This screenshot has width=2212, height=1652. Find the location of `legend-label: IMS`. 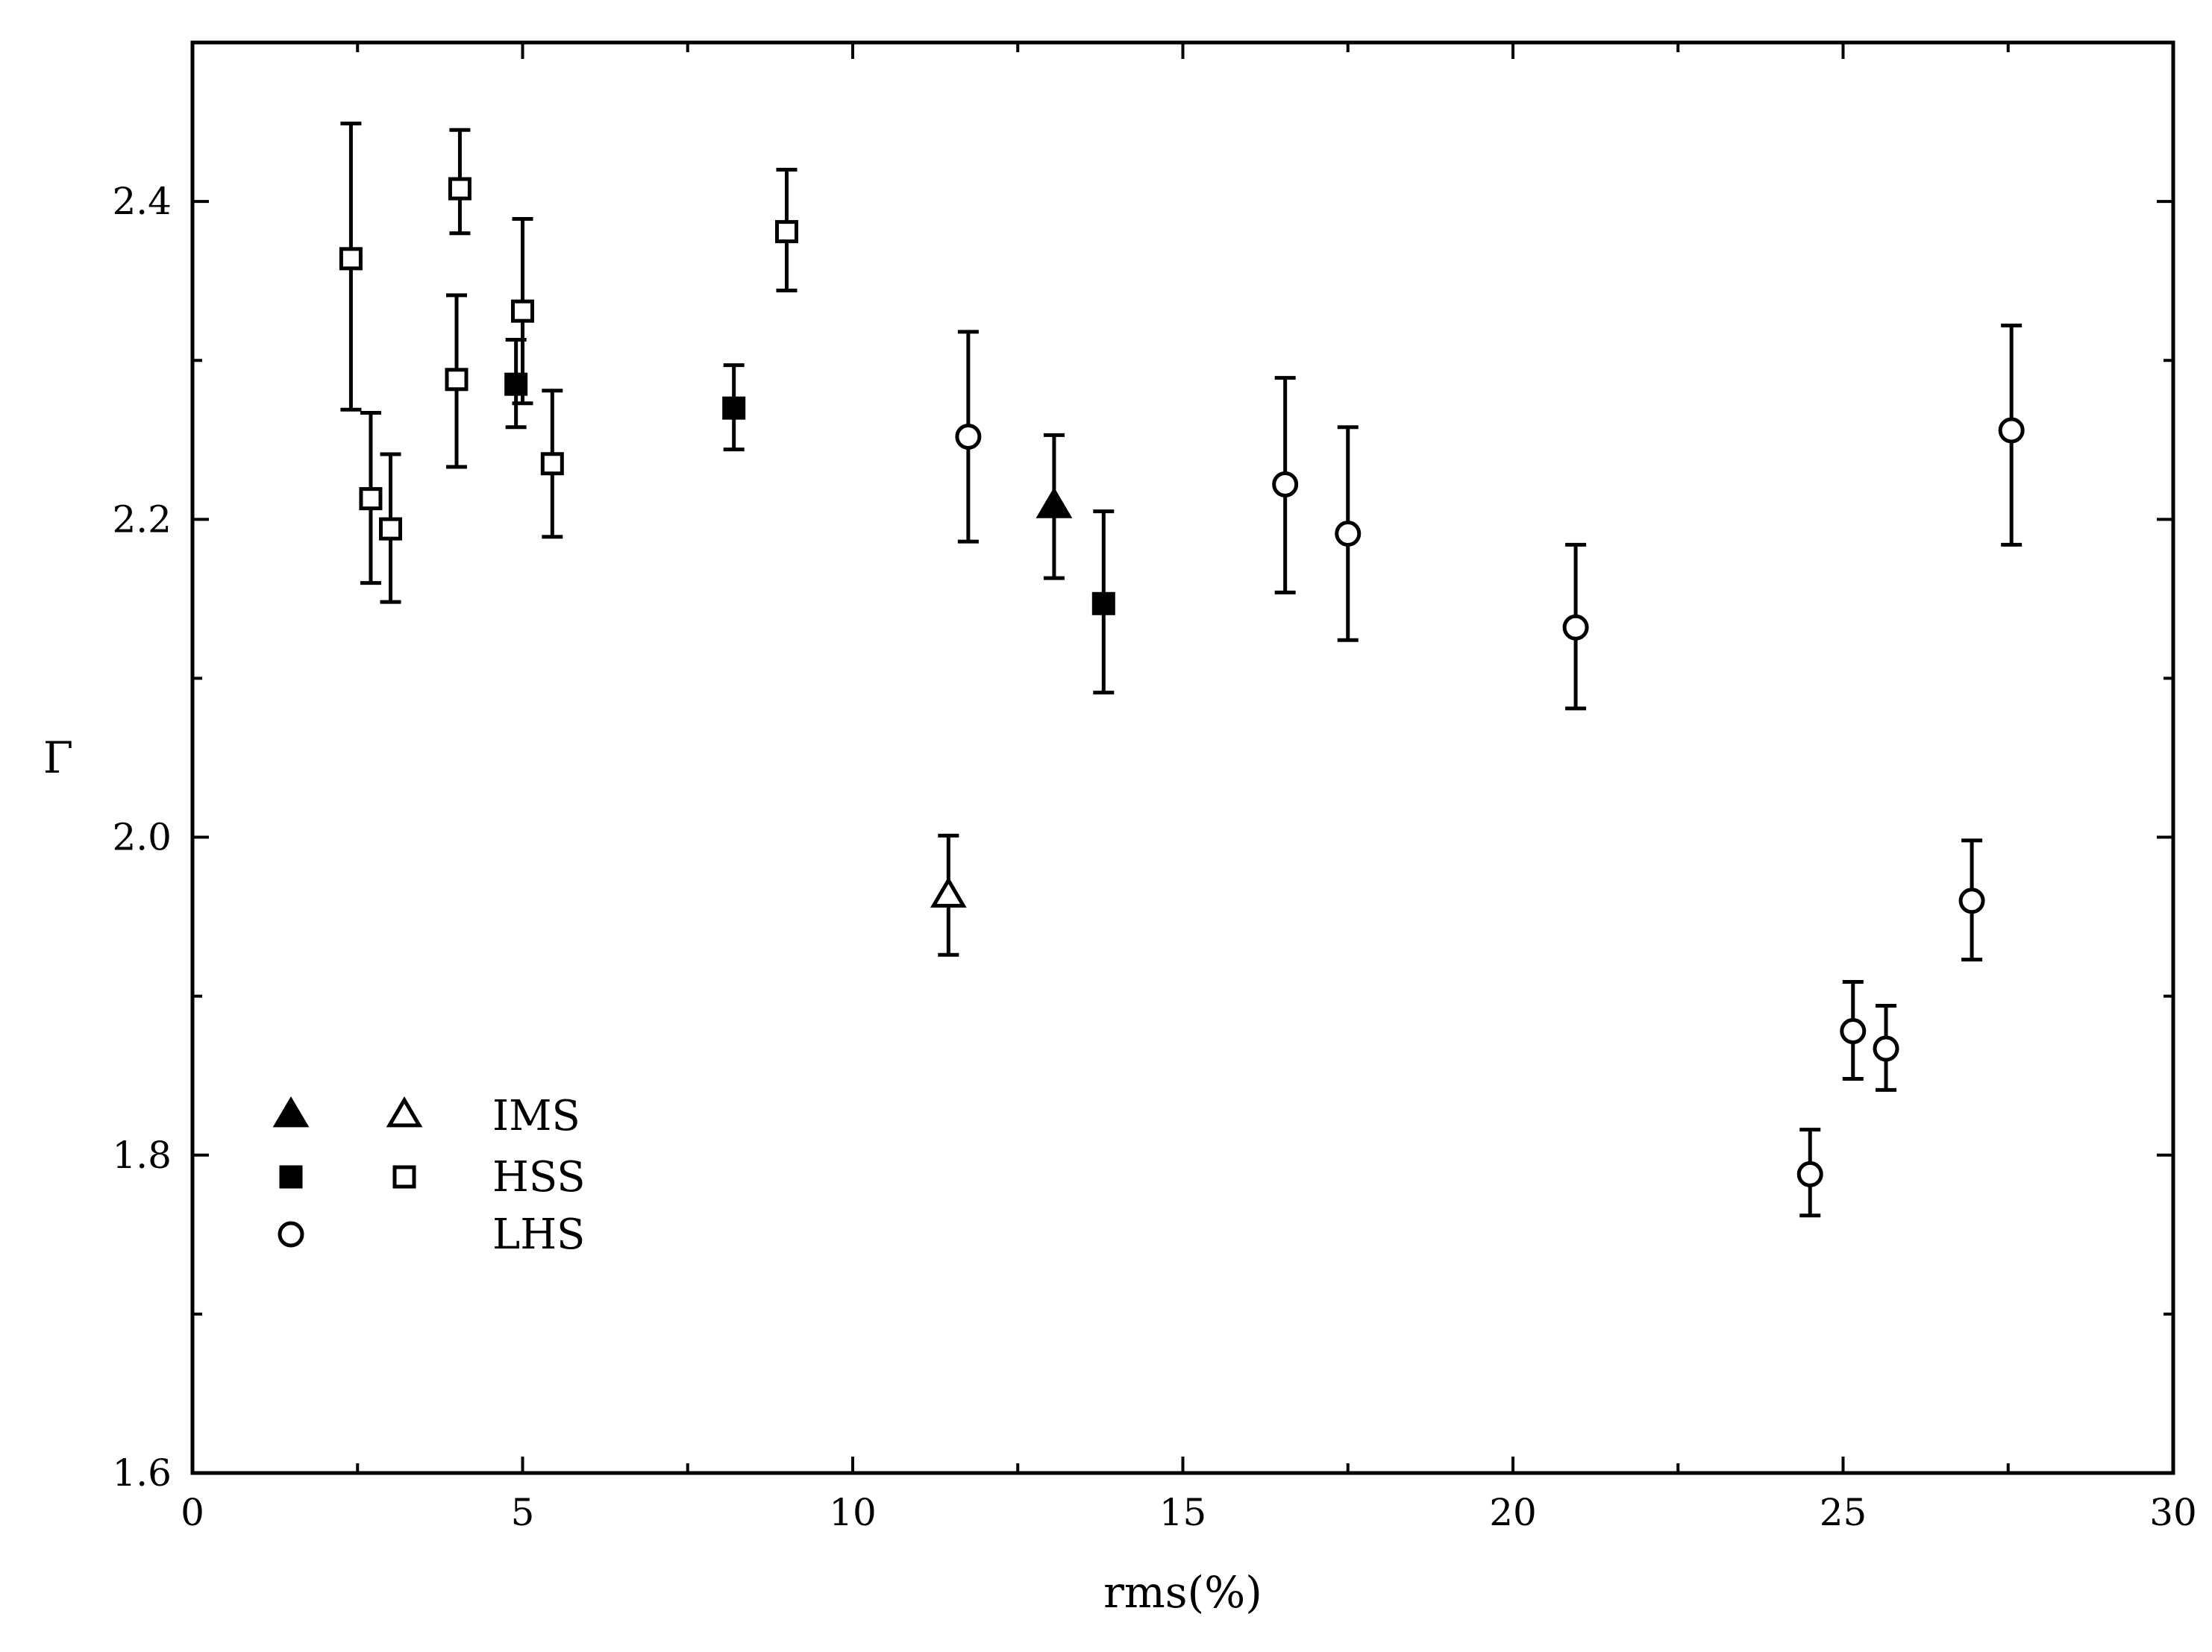

legend-label: IMS is located at coordinates (536, 1116).